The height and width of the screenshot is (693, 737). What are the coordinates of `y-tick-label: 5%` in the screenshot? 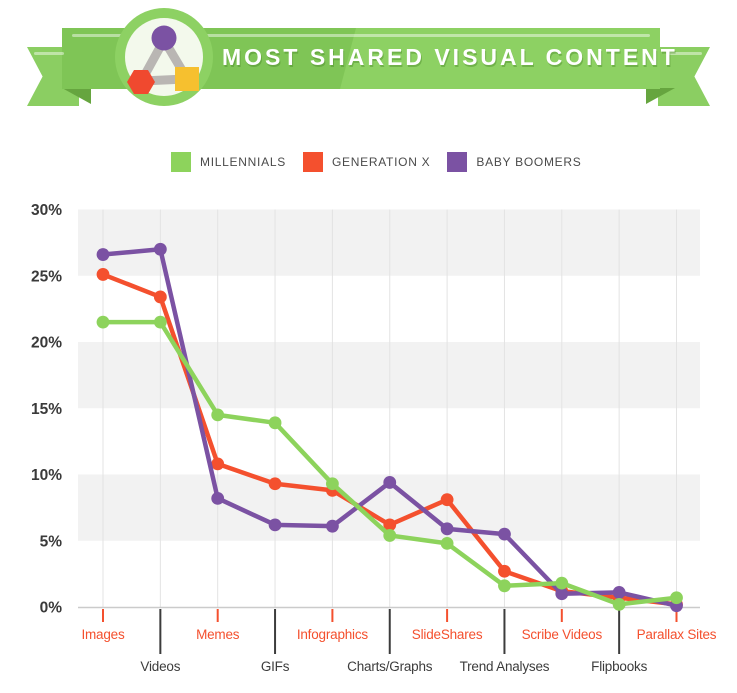 It's located at (51, 541).